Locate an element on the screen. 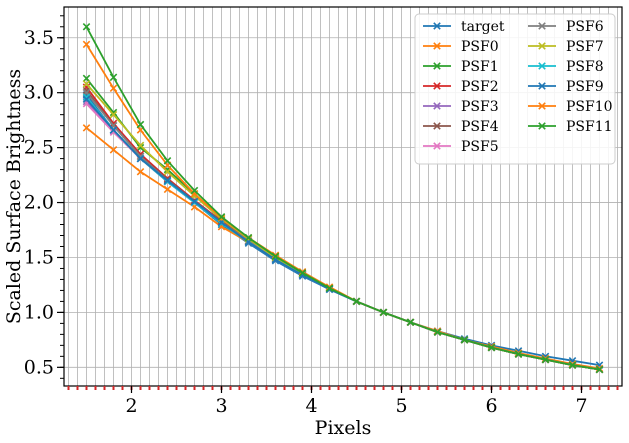 This screenshot has width=629, height=443. legend-label: PSF10 is located at coordinates (589, 107).